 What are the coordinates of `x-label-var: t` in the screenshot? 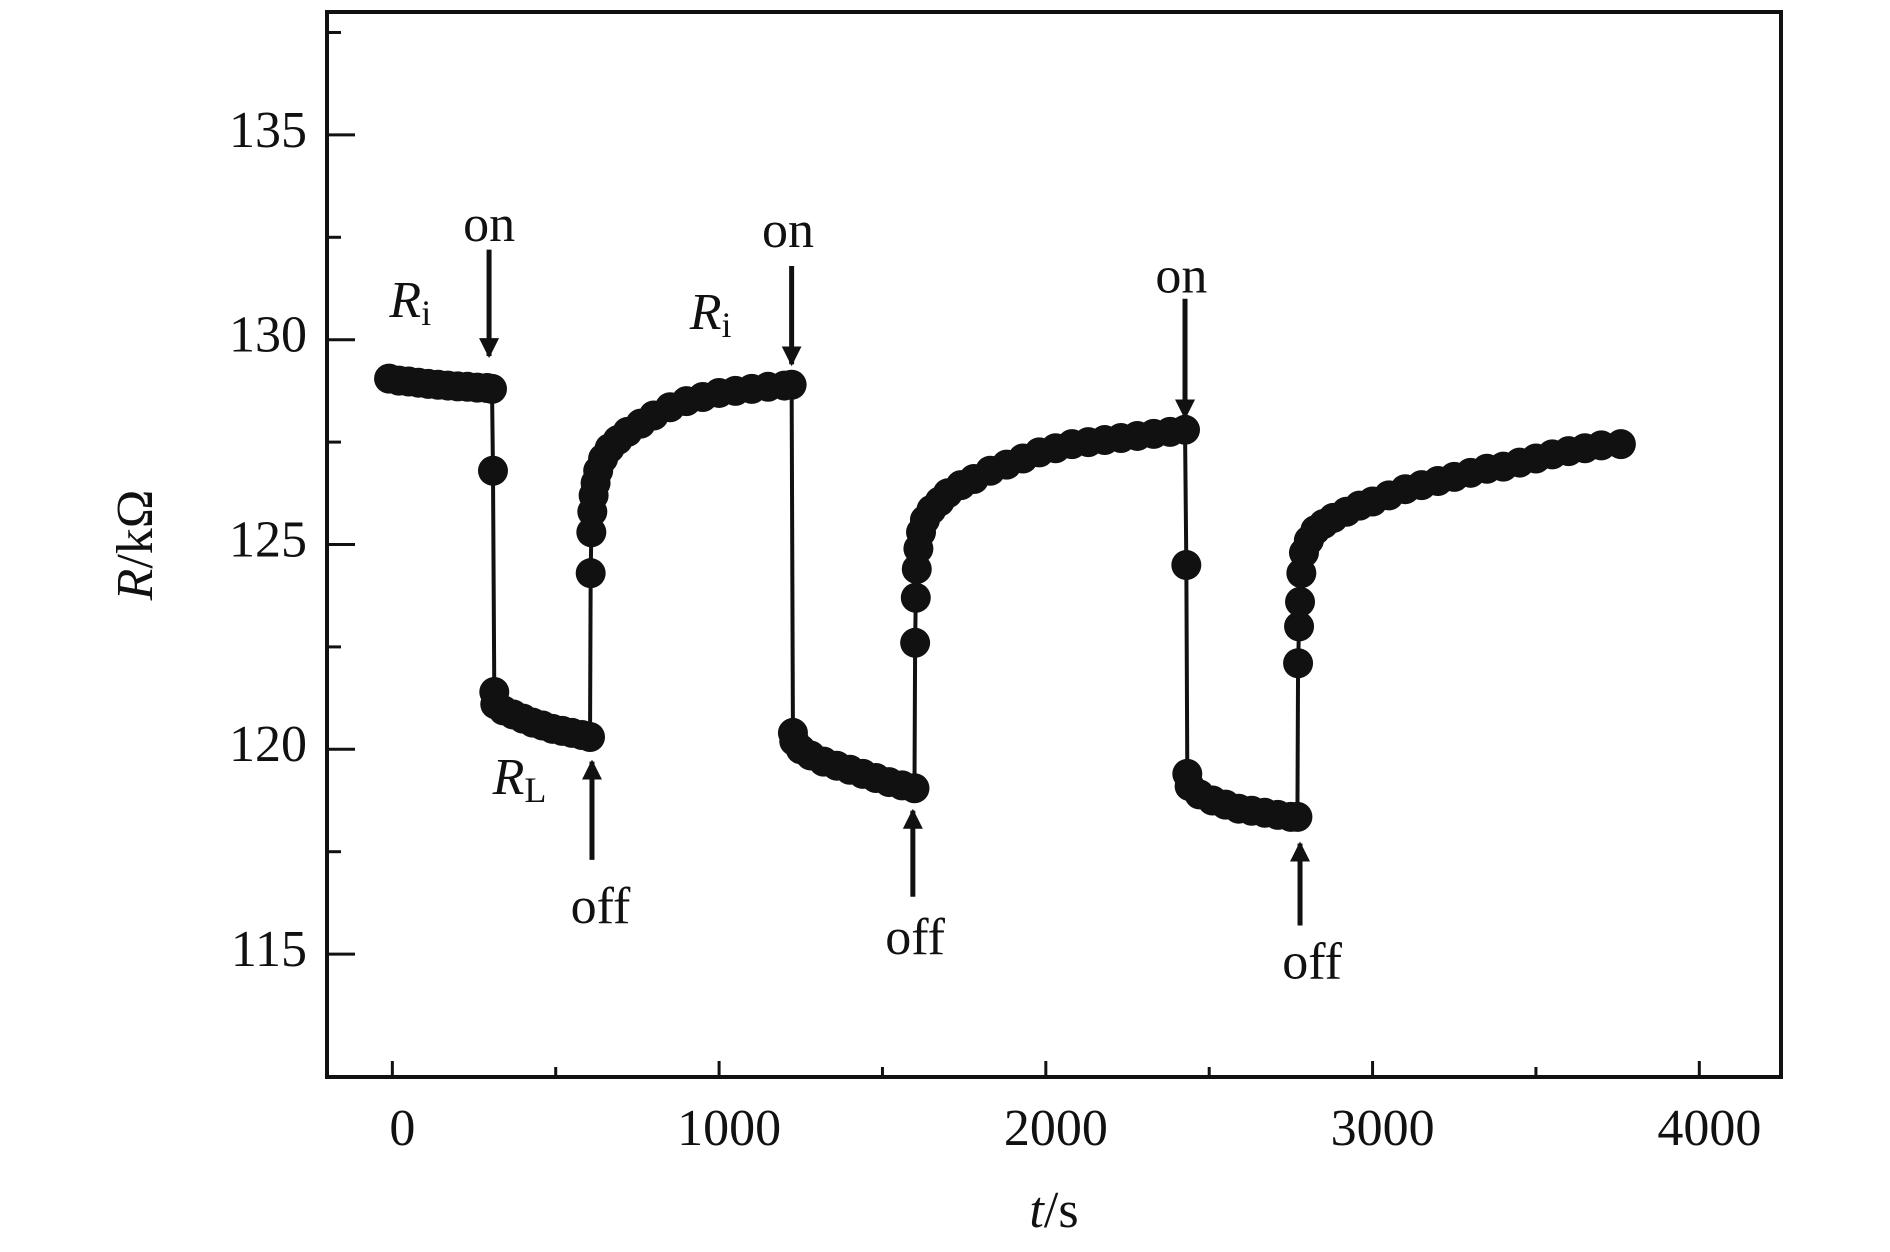 It's located at (1037, 1210).